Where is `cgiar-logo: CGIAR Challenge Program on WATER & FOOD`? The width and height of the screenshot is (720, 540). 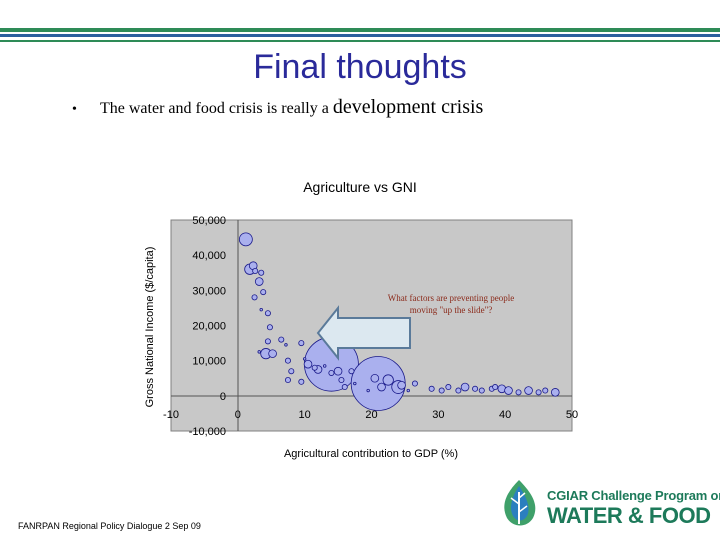
cgiar-logo: CGIAR Challenge Program on WATER & FOOD is located at coordinates (607, 504).